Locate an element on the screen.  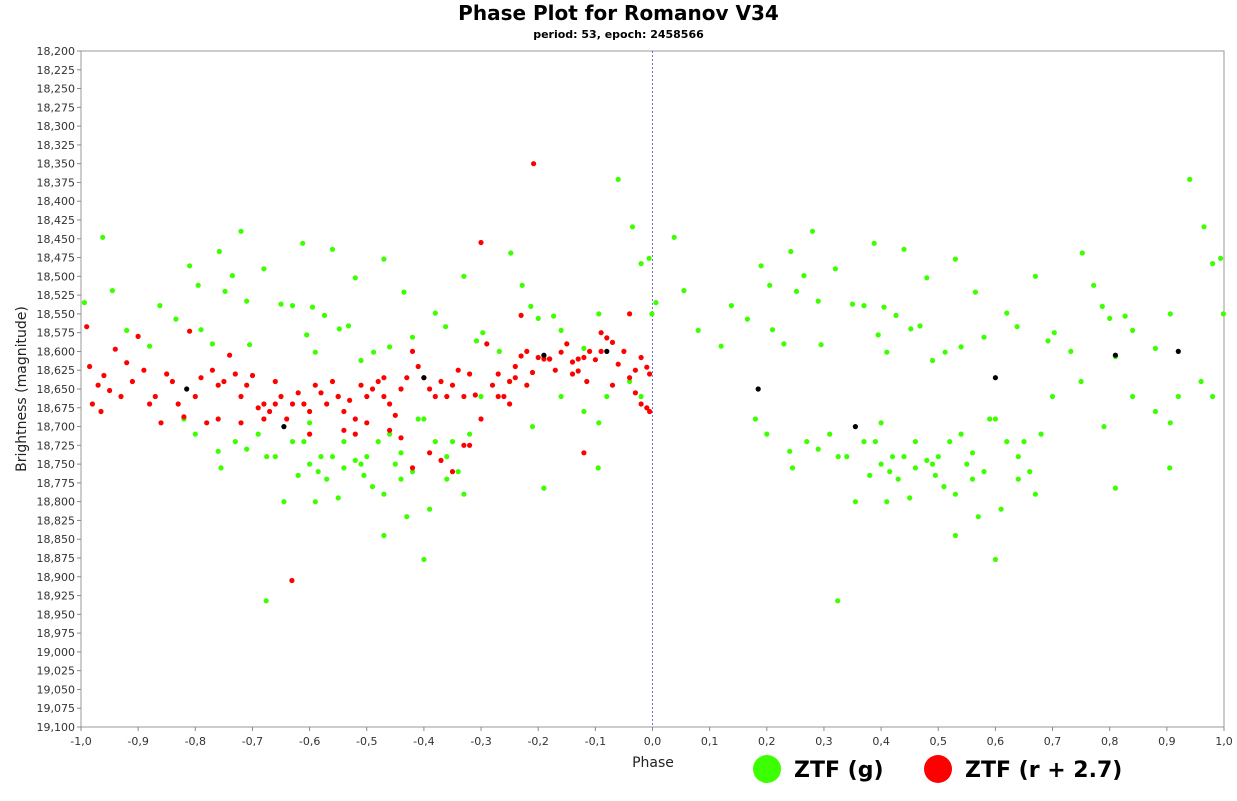
y-tick-label: 18,850 is located at coordinates (56, 539).